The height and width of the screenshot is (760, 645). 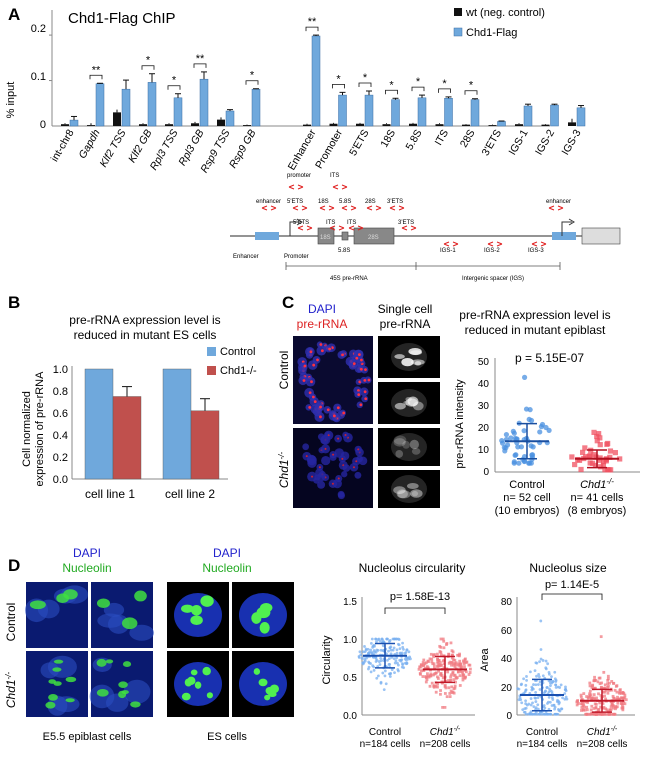 What do you see at coordinates (227, 553) in the screenshot?
I see `svg-text: DAPI` at bounding box center [227, 553].